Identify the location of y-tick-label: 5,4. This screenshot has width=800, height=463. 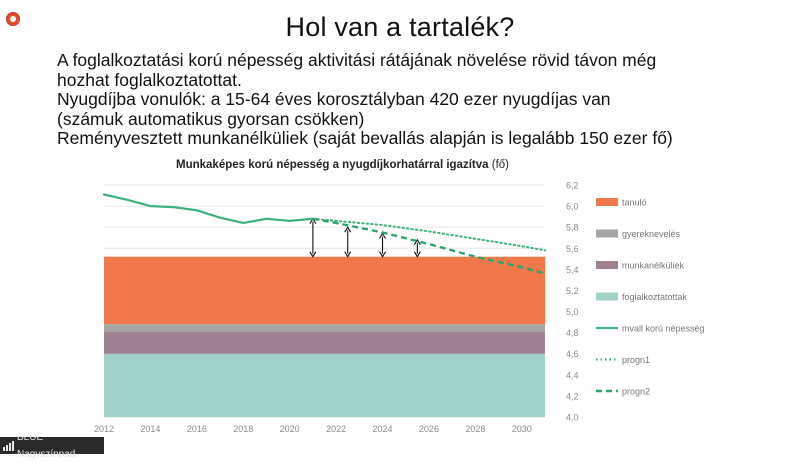
(572, 270).